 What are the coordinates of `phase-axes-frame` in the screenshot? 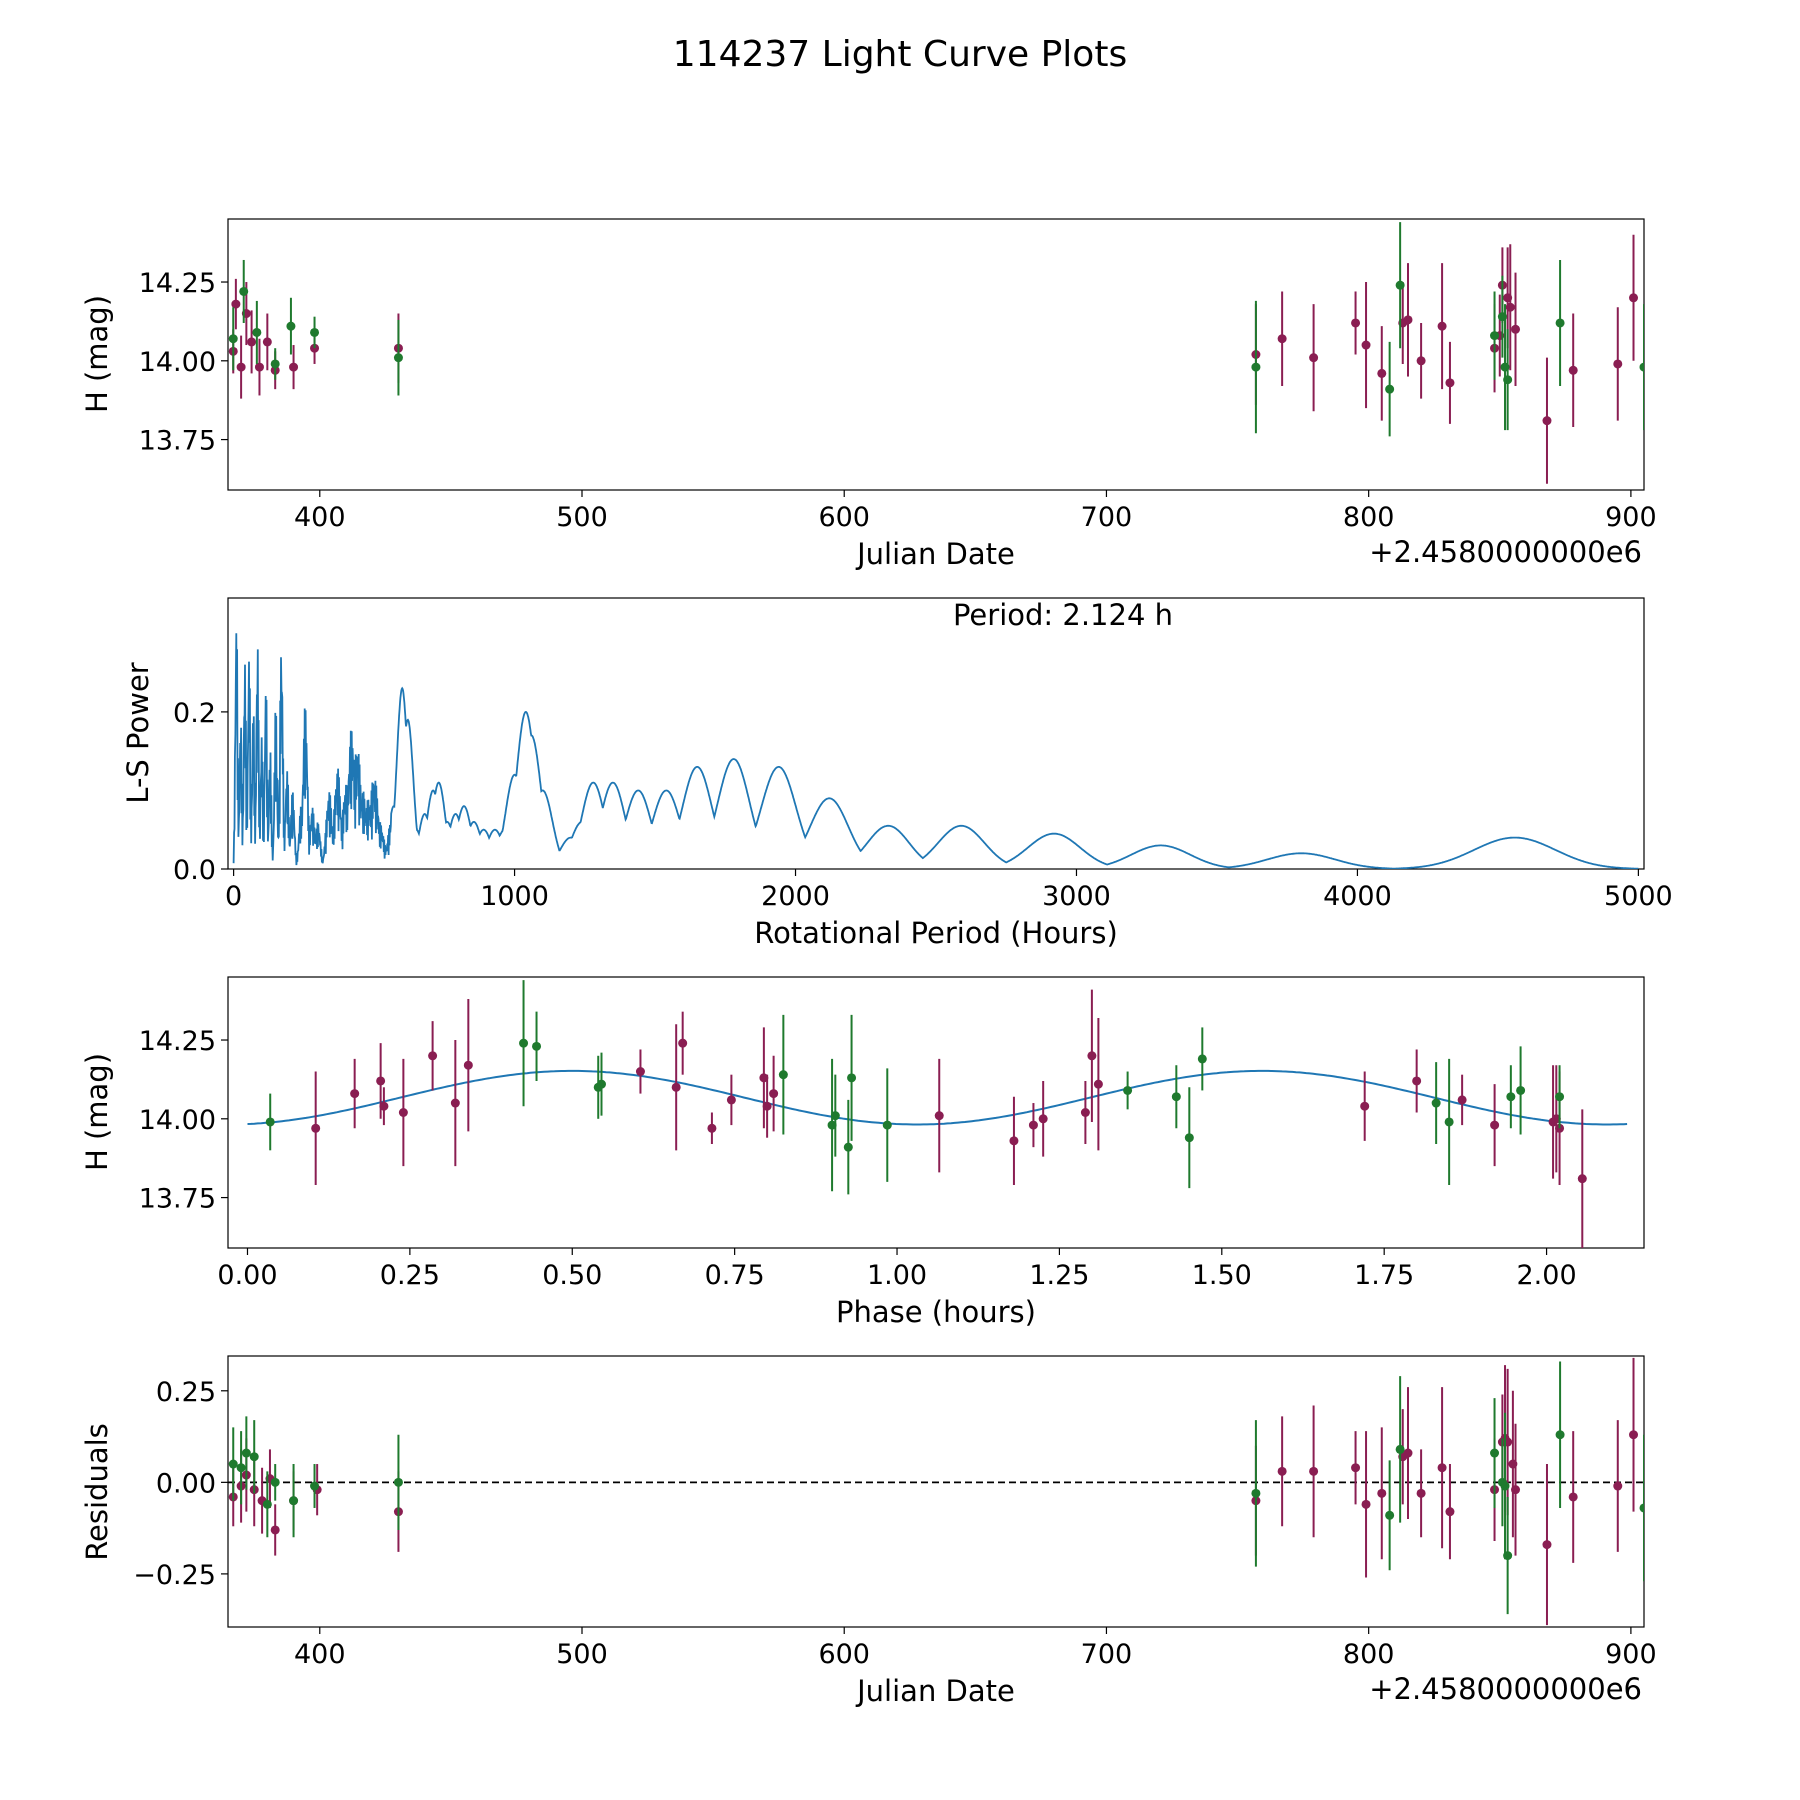 It's located at (936, 1112).